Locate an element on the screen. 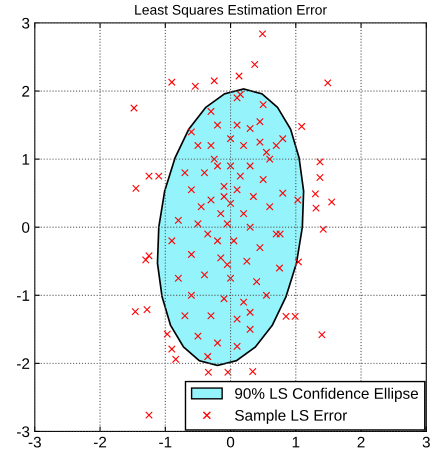 The width and height of the screenshot is (435, 459). legend-label: 90% LS Confidence Ellipse is located at coordinates (326, 395).